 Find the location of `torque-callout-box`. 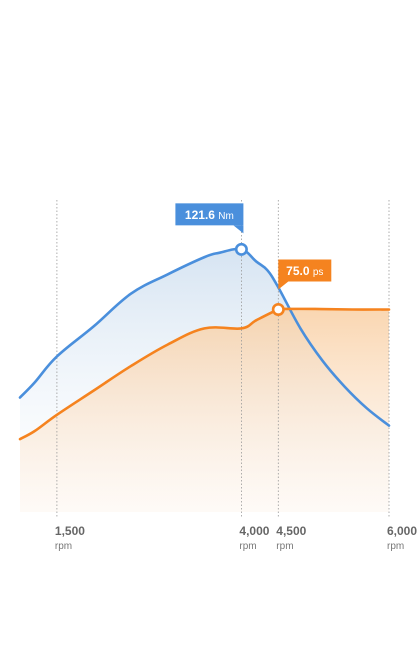

torque-callout-box is located at coordinates (209, 214).